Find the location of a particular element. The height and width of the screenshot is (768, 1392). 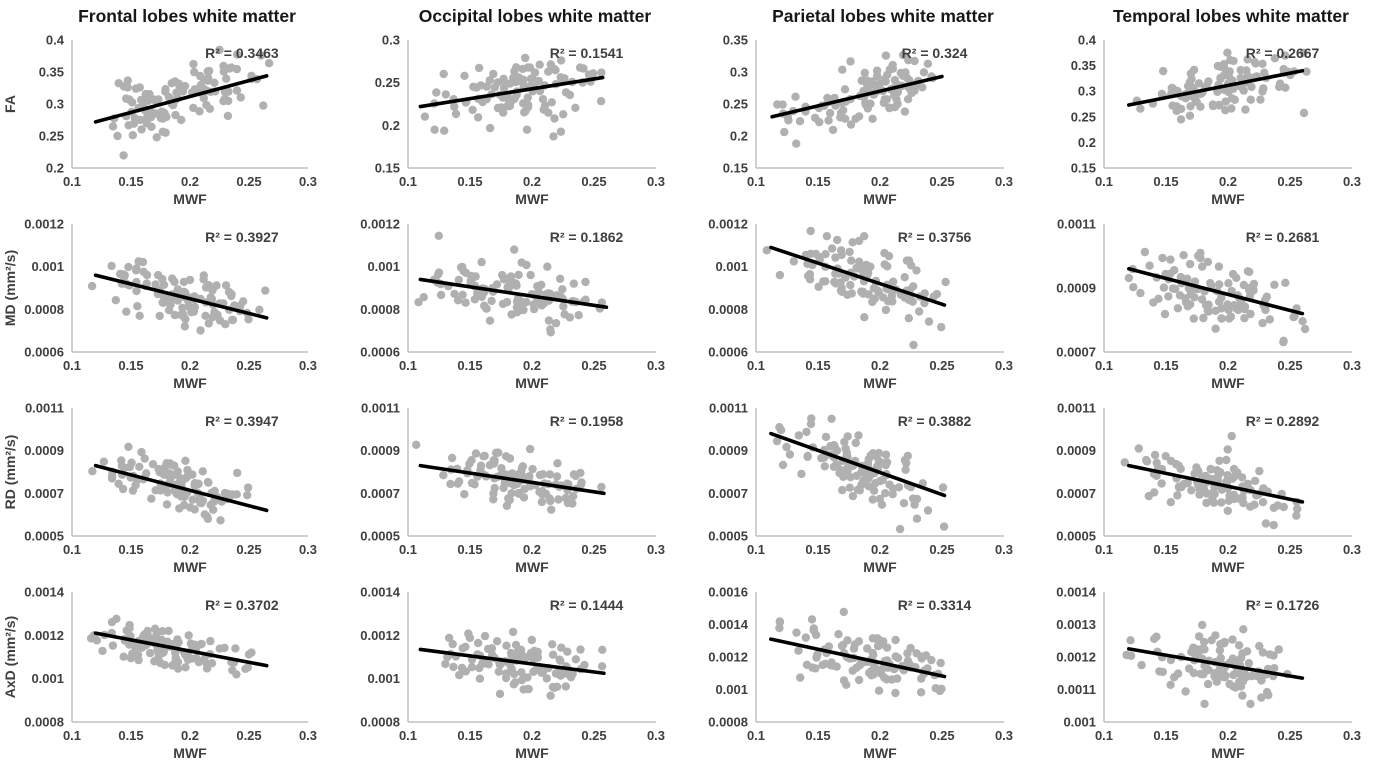

y-tick-label: 0.0007 is located at coordinates (44, 493).